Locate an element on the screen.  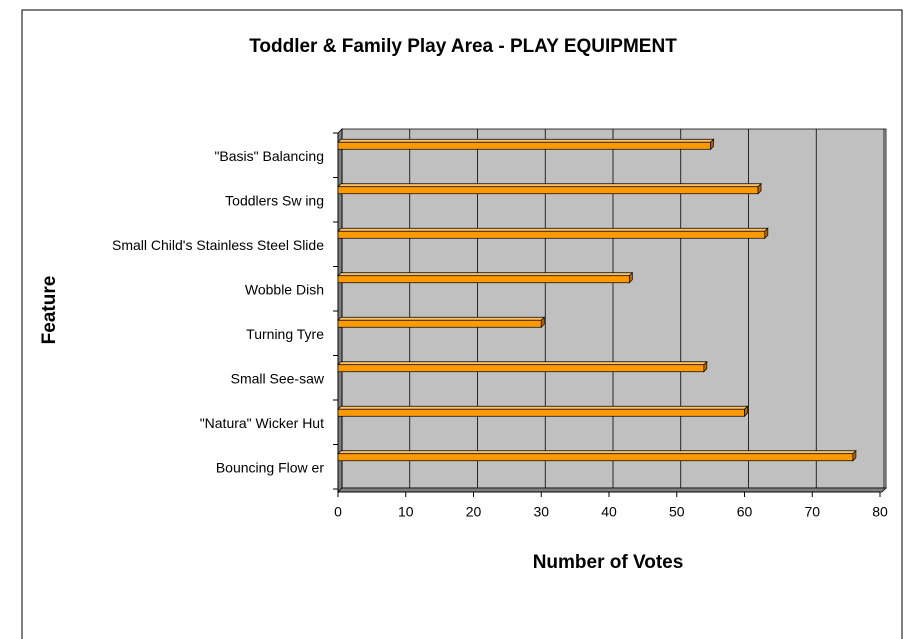
x-tick-label: 0 is located at coordinates (338, 512).